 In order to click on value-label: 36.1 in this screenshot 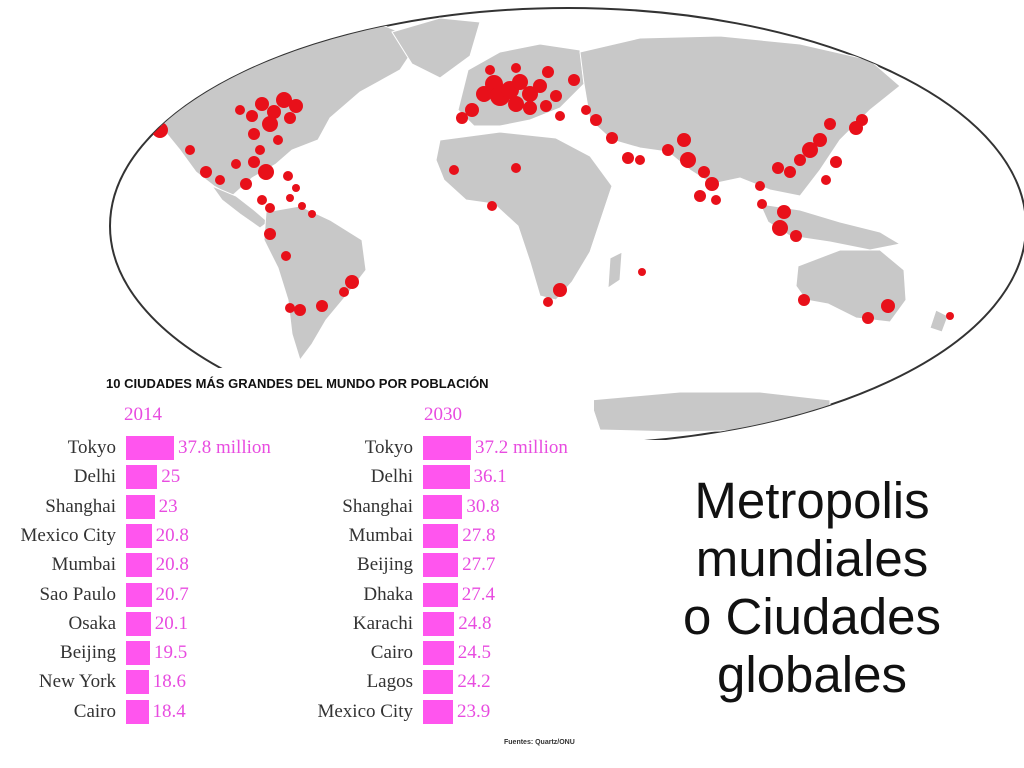, I will do `click(490, 477)`.